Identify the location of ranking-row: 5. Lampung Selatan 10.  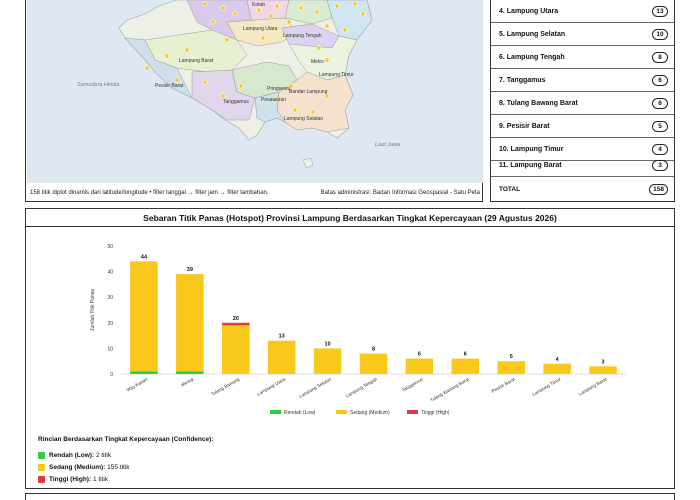
(582, 34).